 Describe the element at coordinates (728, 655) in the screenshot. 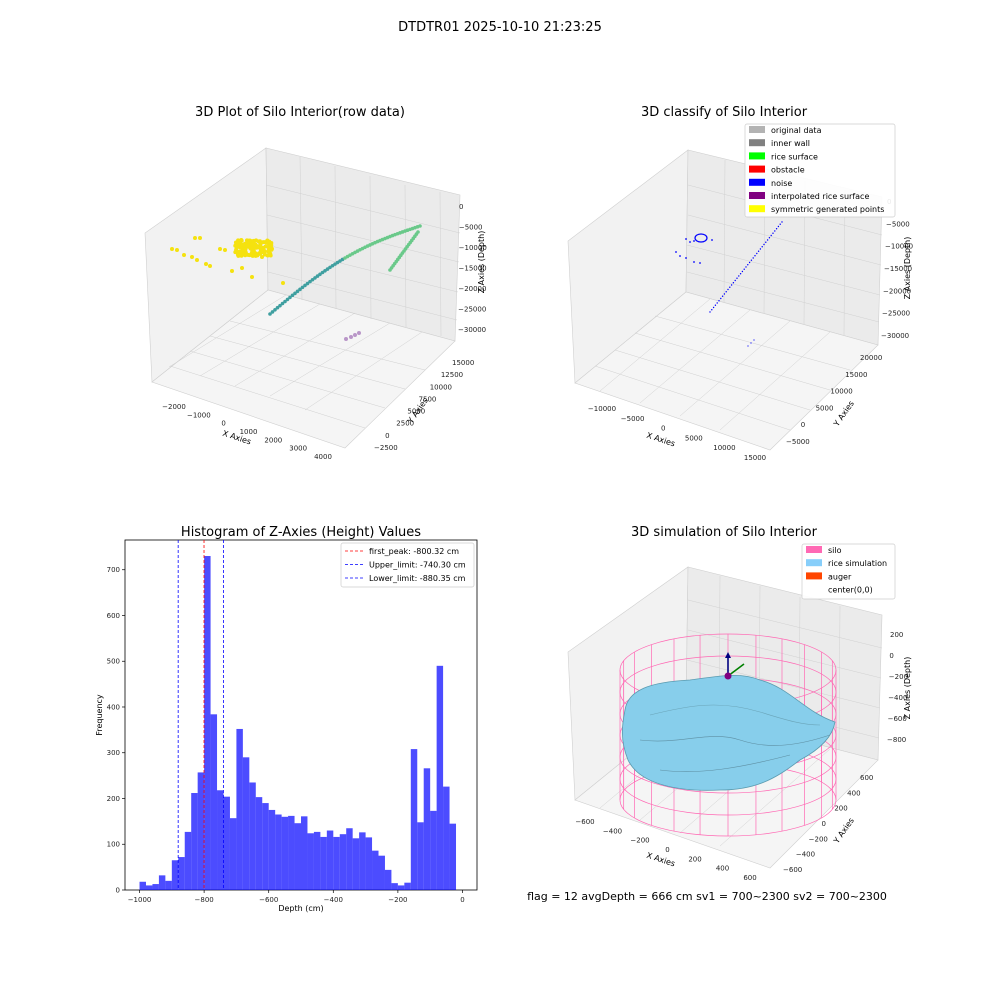

I see `auger-arrow-up` at that location.